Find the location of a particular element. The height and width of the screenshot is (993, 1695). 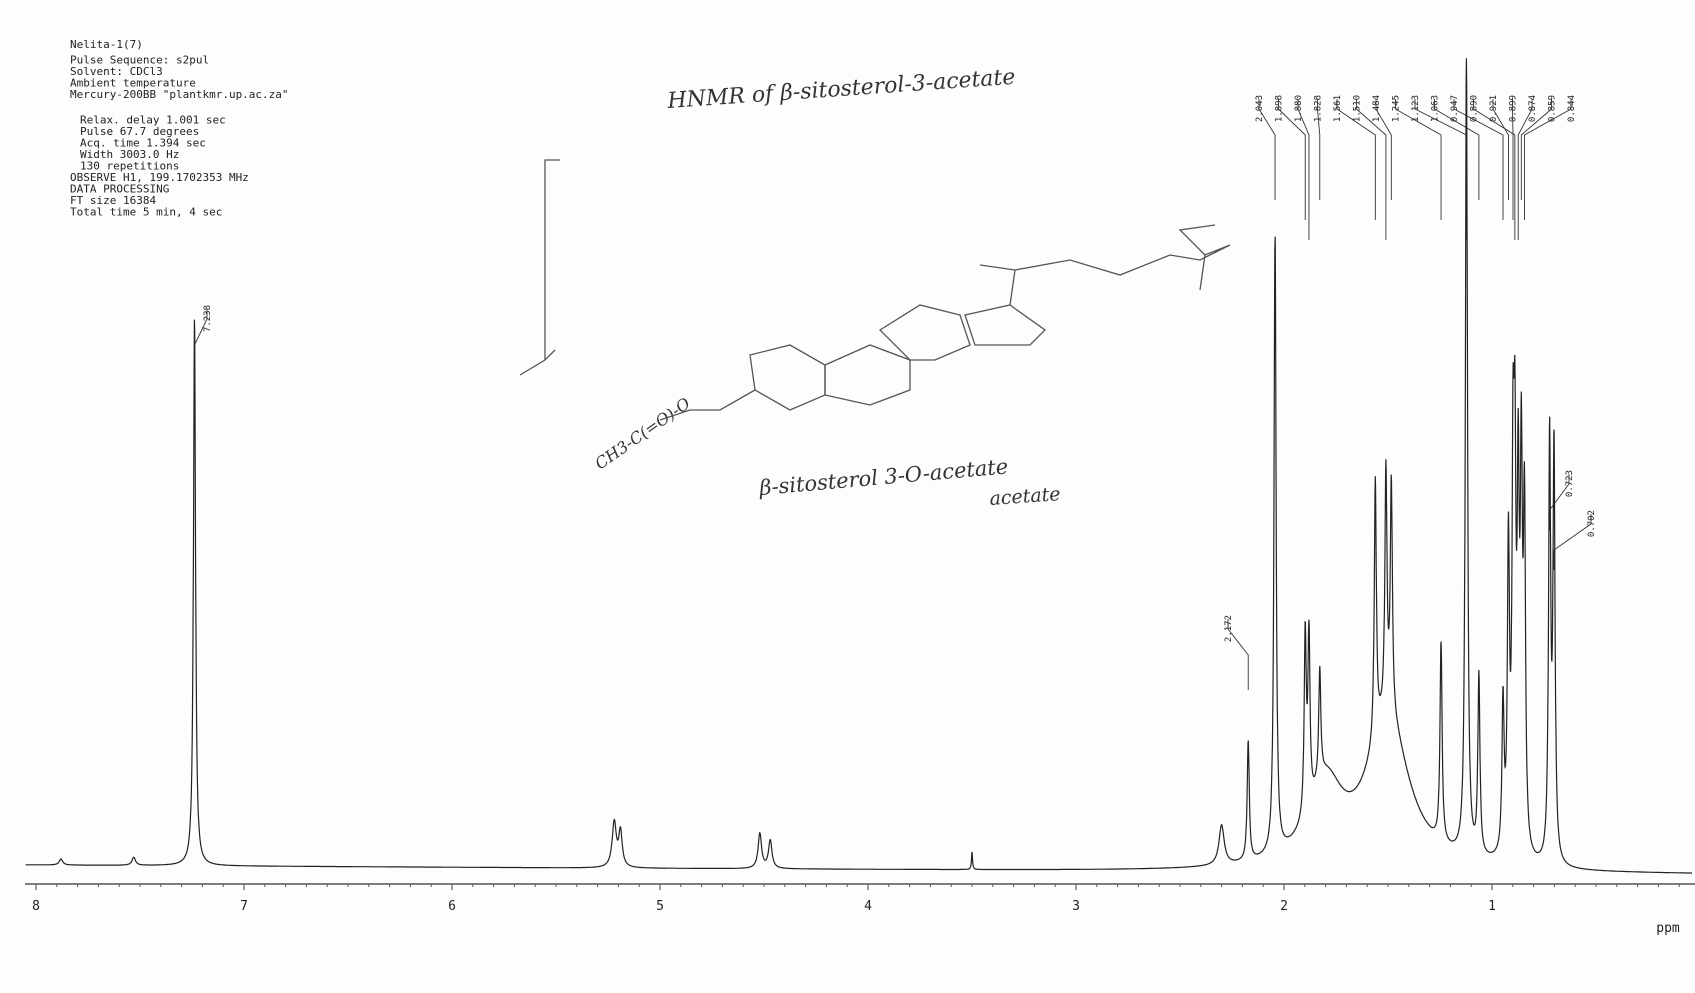

parameter-line: Mercury-200BB "plantkmr.up.ac.za" is located at coordinates (179, 94).